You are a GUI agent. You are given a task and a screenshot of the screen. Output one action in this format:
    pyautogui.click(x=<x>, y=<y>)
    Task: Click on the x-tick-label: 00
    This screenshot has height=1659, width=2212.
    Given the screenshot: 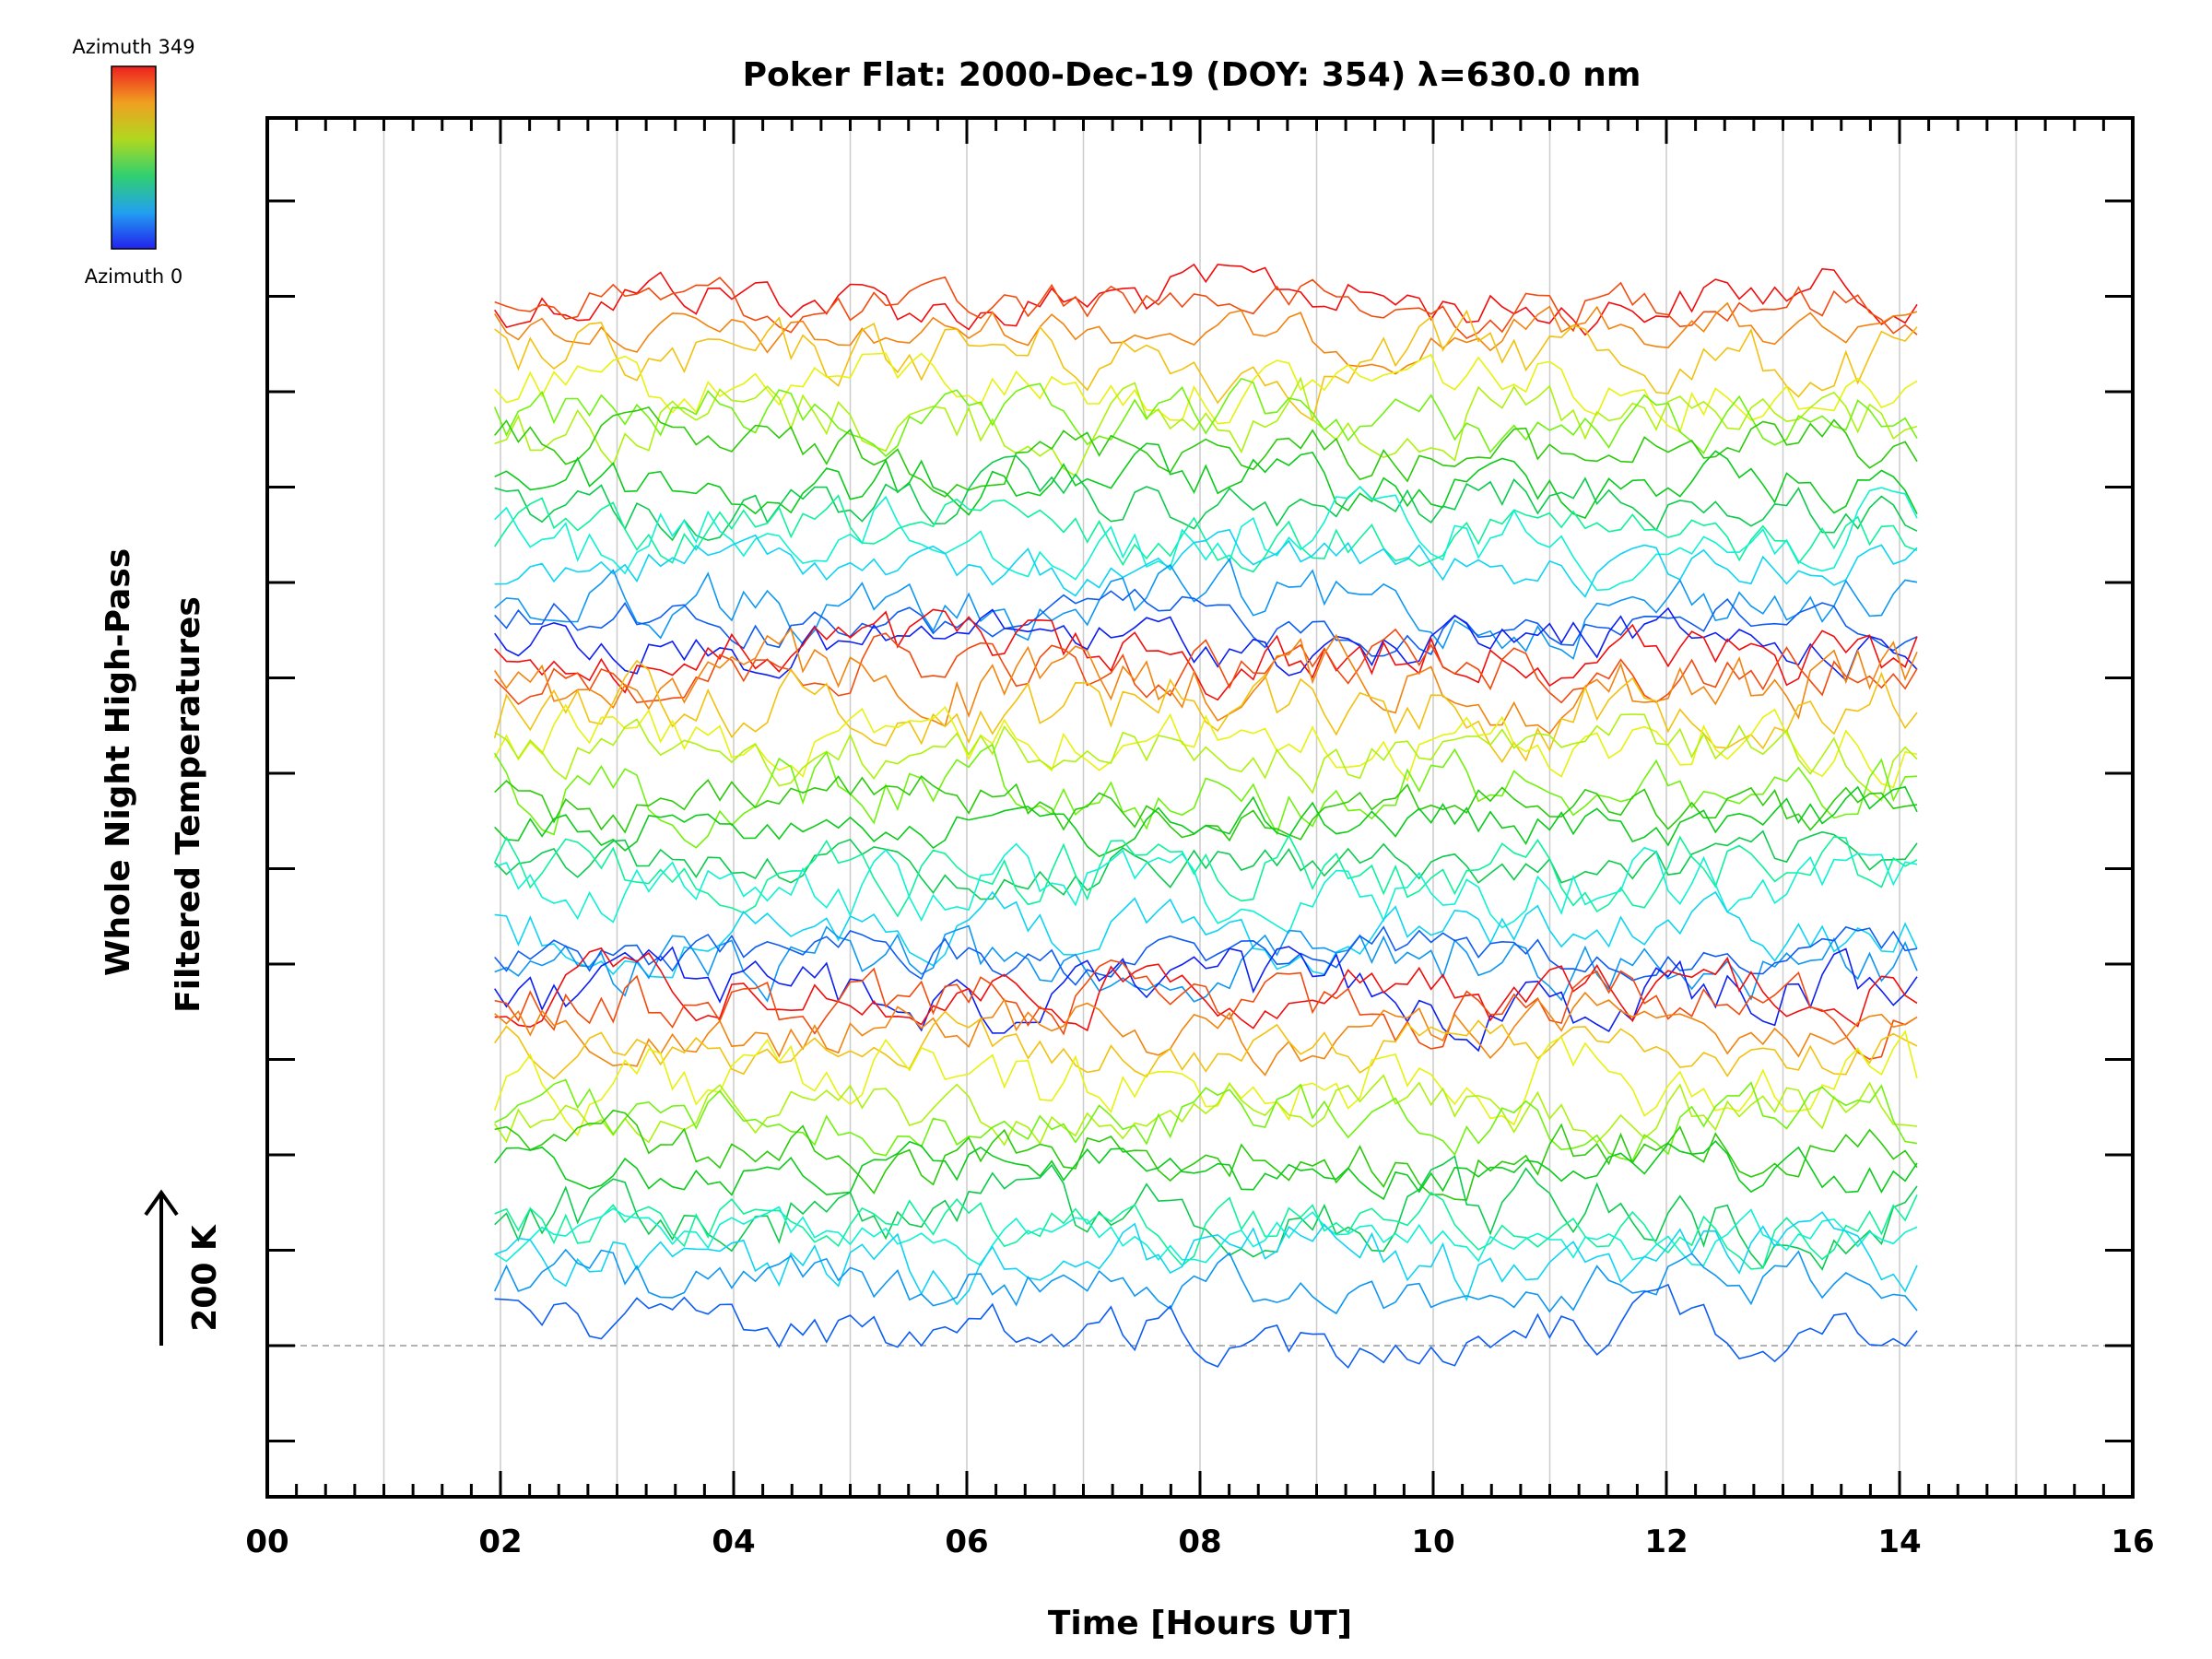 What is the action you would take?
    pyautogui.click(x=266, y=1542)
    